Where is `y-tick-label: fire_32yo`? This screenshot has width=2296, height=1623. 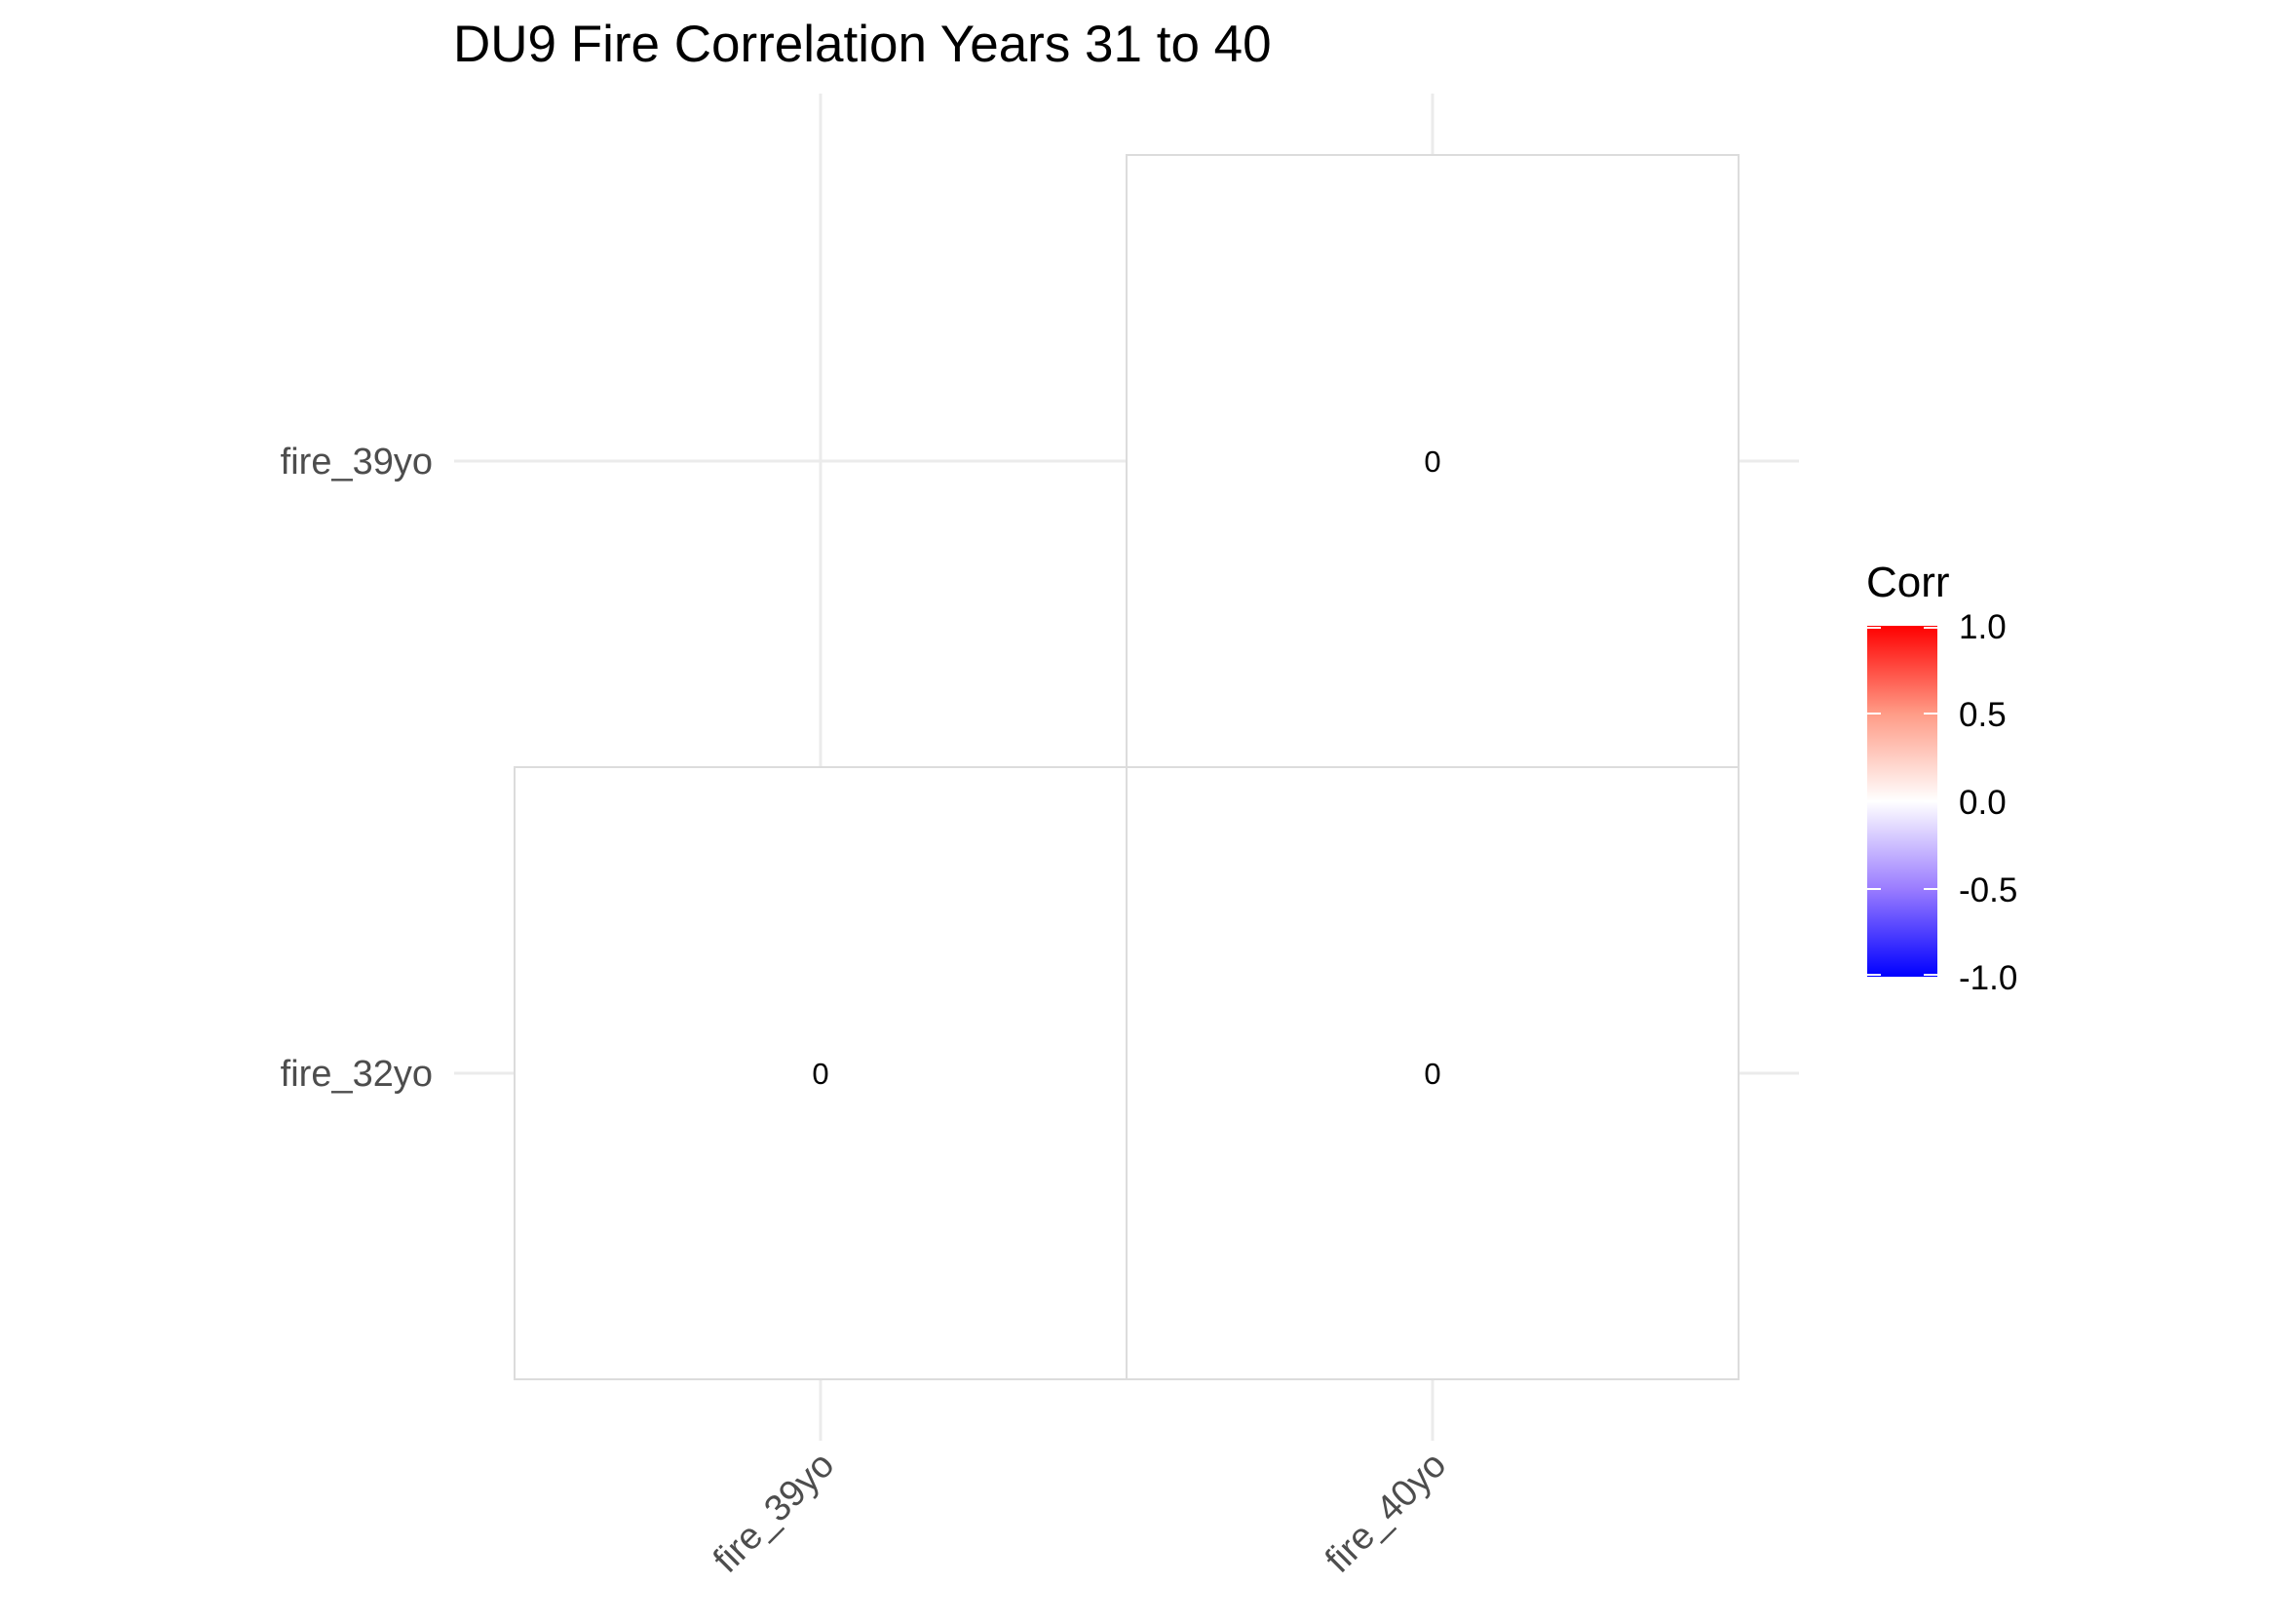
y-tick-label: fire_32yo is located at coordinates (357, 1075).